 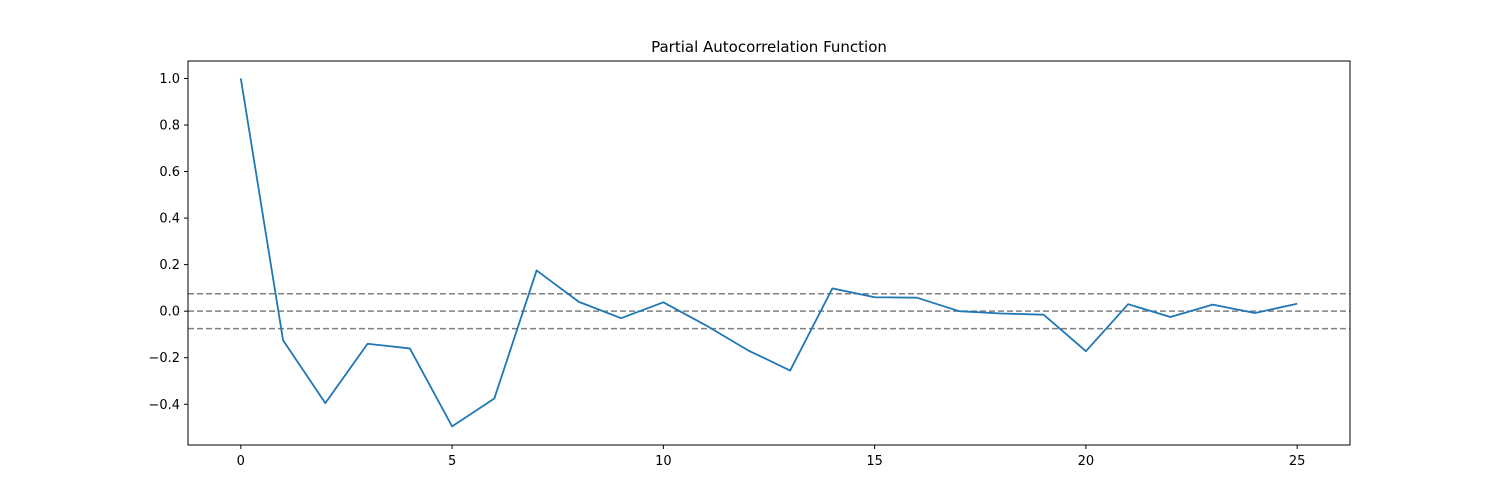 What do you see at coordinates (771, 457) in the screenshot?
I see `x-axis: 0 5 10 15 20 25` at bounding box center [771, 457].